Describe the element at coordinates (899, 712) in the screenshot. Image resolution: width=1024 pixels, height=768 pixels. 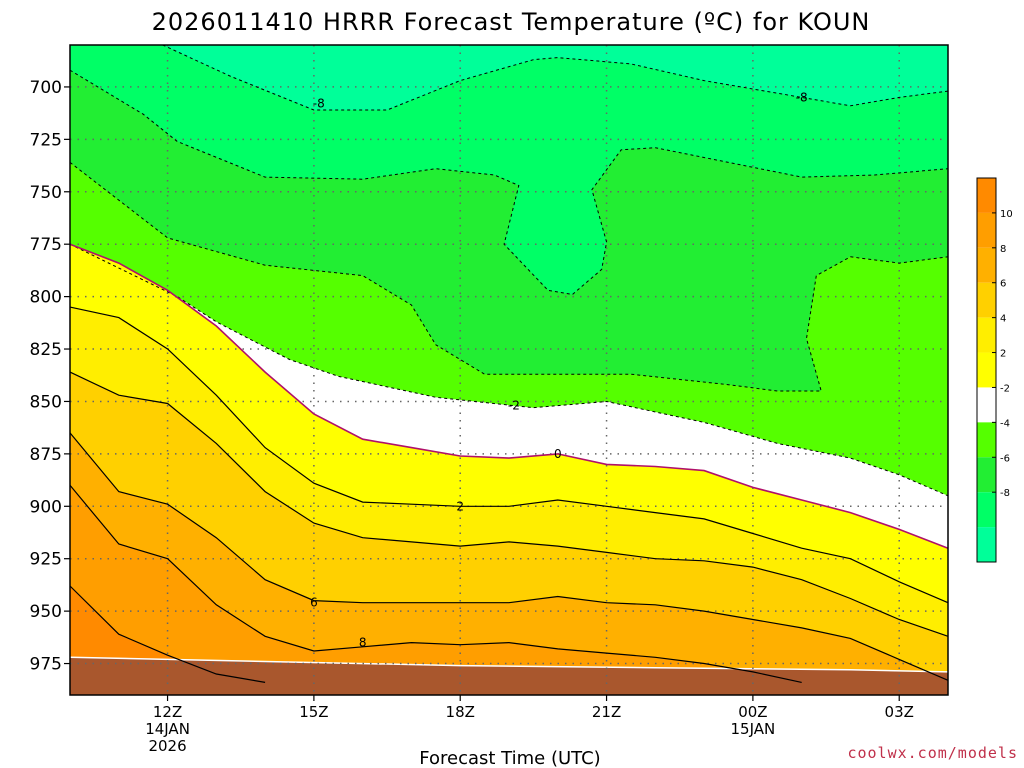
I see `x-tick-label: 03Z` at that location.